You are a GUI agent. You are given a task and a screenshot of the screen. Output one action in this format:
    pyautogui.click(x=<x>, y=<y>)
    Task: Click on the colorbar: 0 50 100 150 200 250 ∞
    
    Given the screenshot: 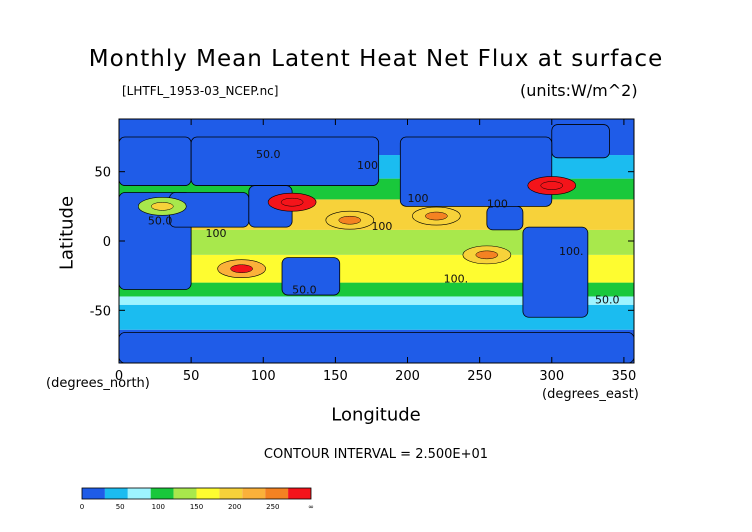 What is the action you would take?
    pyautogui.click(x=197, y=499)
    